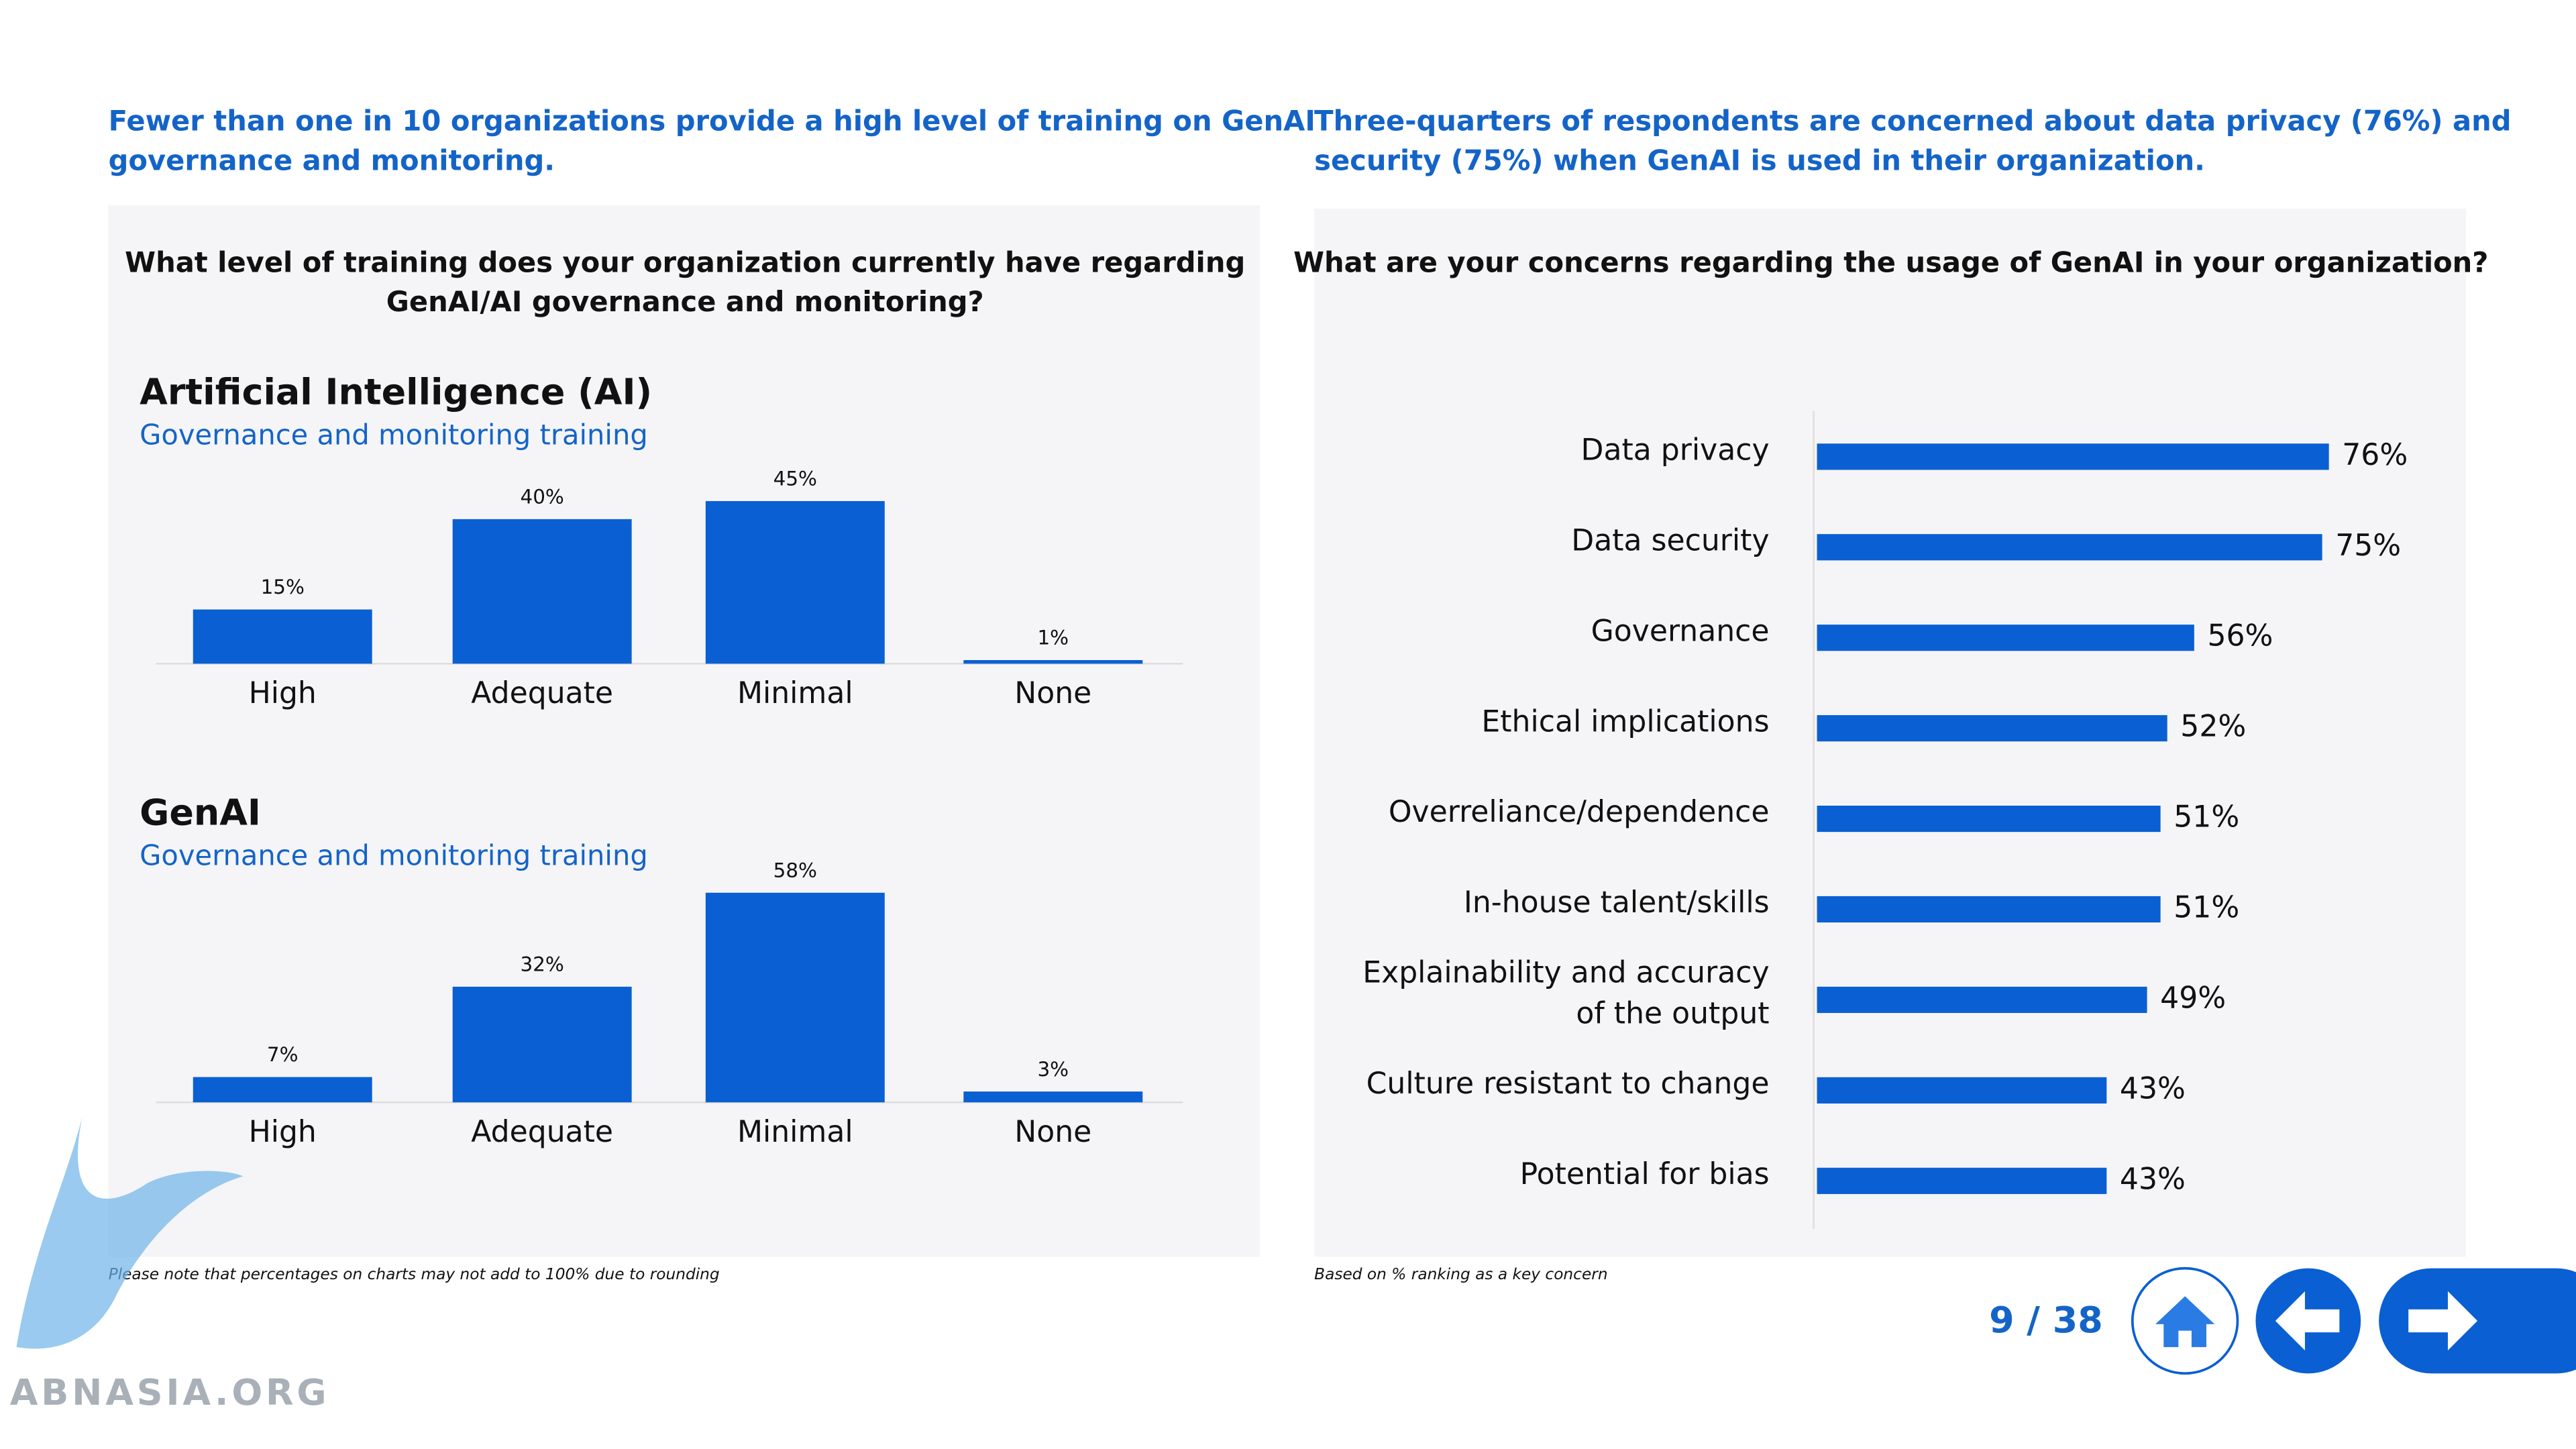 The width and height of the screenshot is (2576, 1449). What do you see at coordinates (542, 497) in the screenshot?
I see `value-label: 40%` at bounding box center [542, 497].